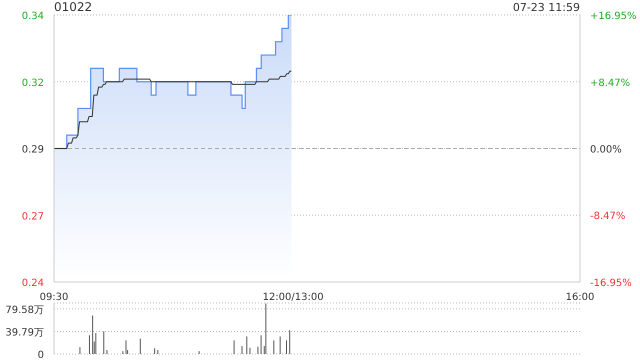 The image size is (640, 360). I want to click on y-tick-label: 0.32, so click(33, 83).